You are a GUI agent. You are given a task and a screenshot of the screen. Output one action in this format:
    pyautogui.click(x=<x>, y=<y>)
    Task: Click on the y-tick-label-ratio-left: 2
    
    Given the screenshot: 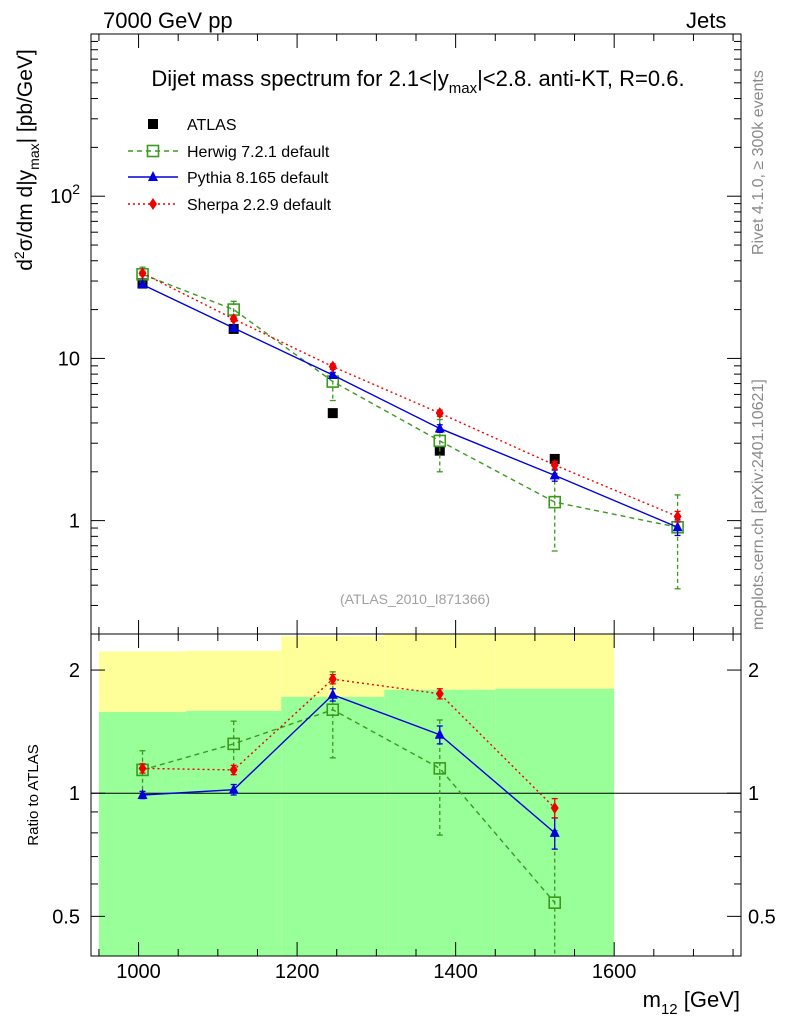 What is the action you would take?
    pyautogui.click(x=74, y=671)
    